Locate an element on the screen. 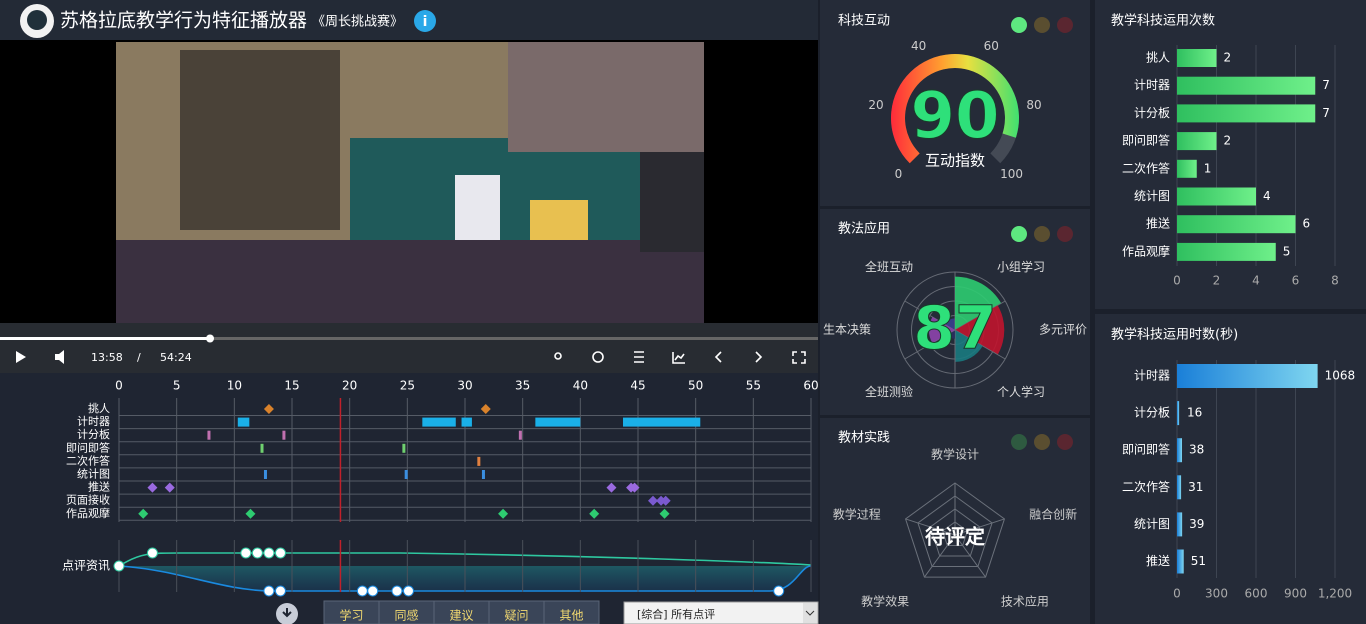 The height and width of the screenshot is (624, 1366). y-category: 二次作答 is located at coordinates (1146, 486).